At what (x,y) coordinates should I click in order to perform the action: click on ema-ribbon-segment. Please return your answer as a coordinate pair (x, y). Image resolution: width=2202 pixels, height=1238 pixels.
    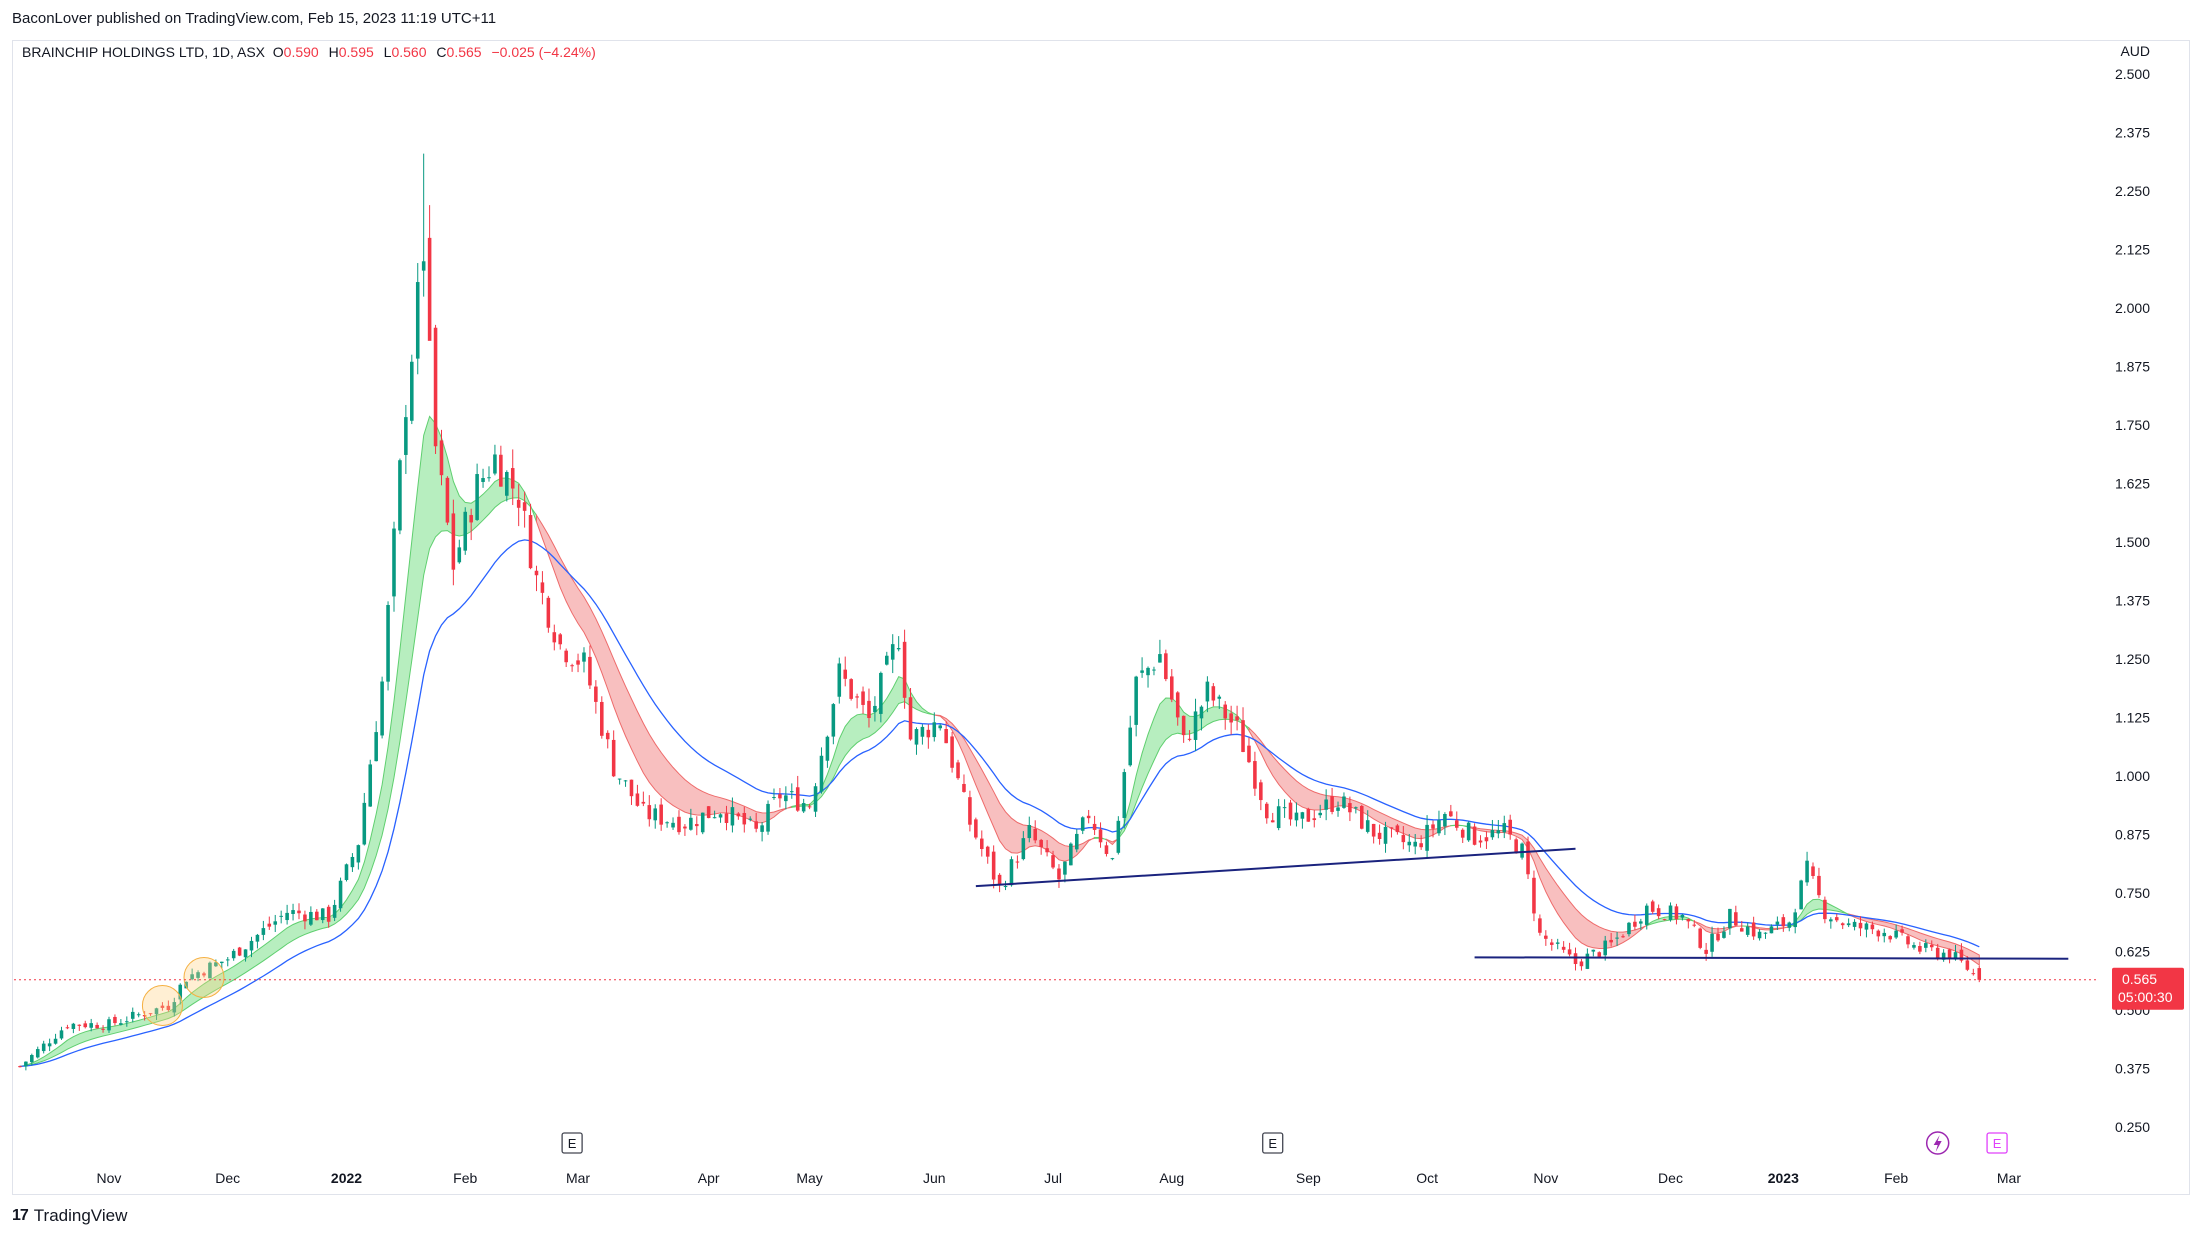
    Looking at the image, I should click on (1460, 826).